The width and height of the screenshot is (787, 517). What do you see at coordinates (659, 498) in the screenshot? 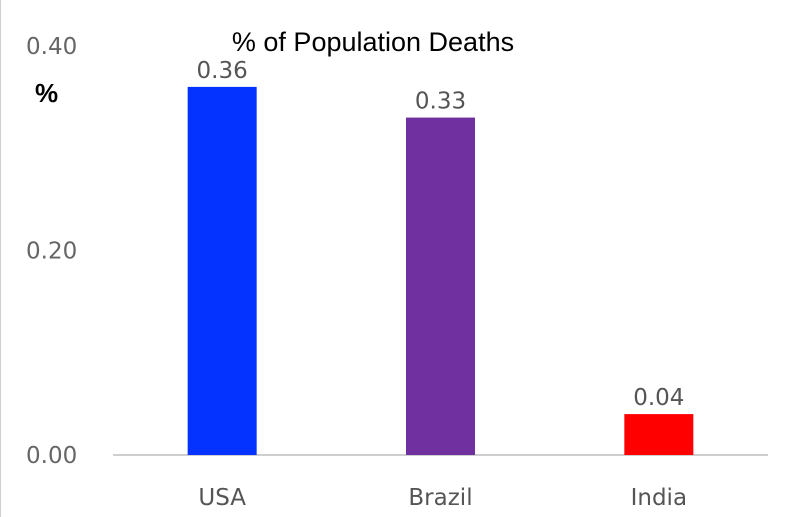
I see `category-label-india: India` at bounding box center [659, 498].